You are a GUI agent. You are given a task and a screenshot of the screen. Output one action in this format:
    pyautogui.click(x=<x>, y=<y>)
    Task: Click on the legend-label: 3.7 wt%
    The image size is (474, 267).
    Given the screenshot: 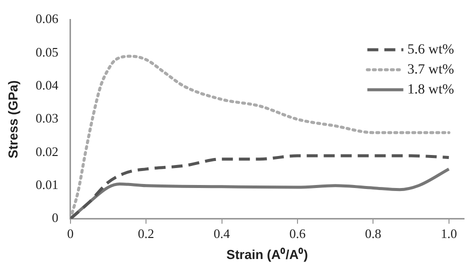 What is the action you would take?
    pyautogui.click(x=430, y=70)
    